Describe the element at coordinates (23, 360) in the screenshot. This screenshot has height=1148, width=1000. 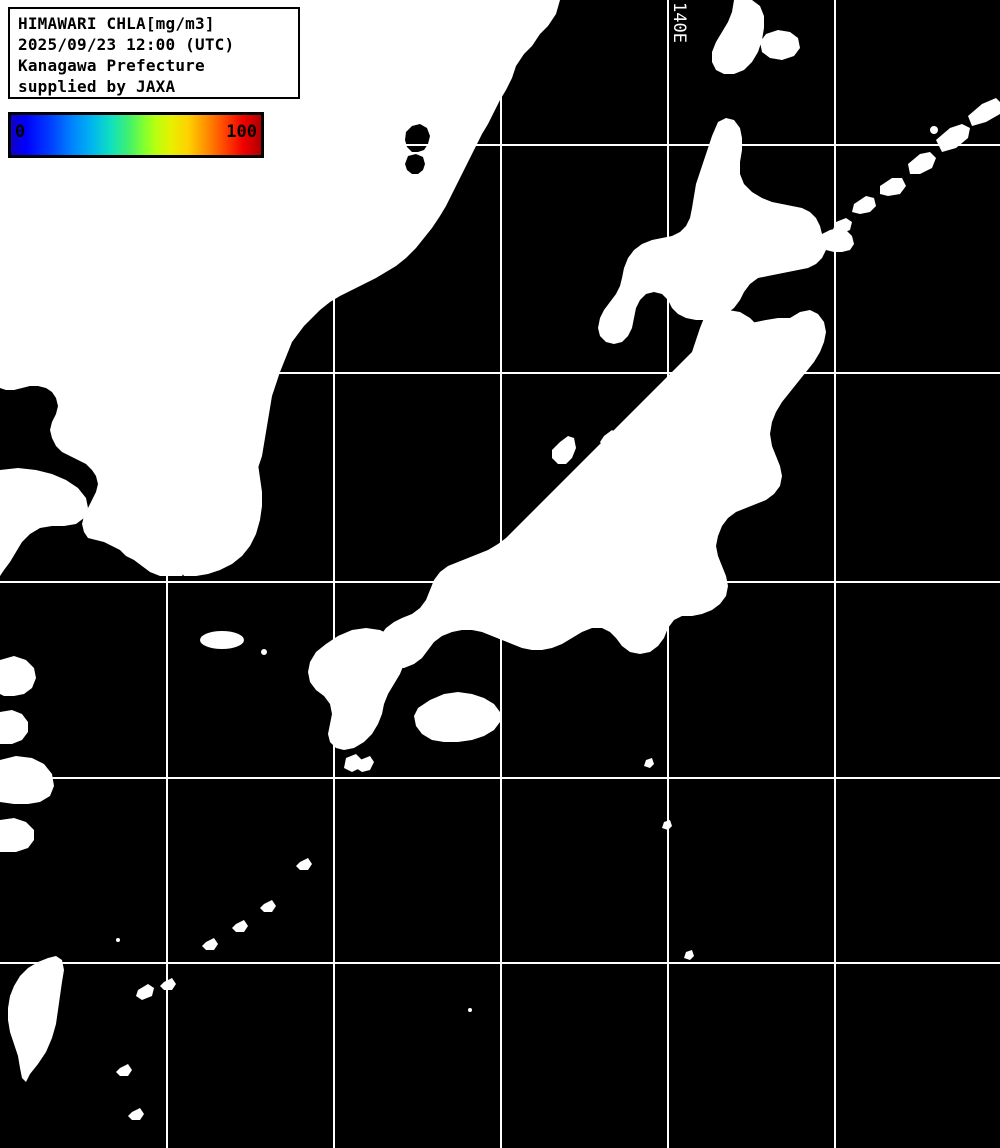
I see `latitude-label-40n: 40N` at that location.